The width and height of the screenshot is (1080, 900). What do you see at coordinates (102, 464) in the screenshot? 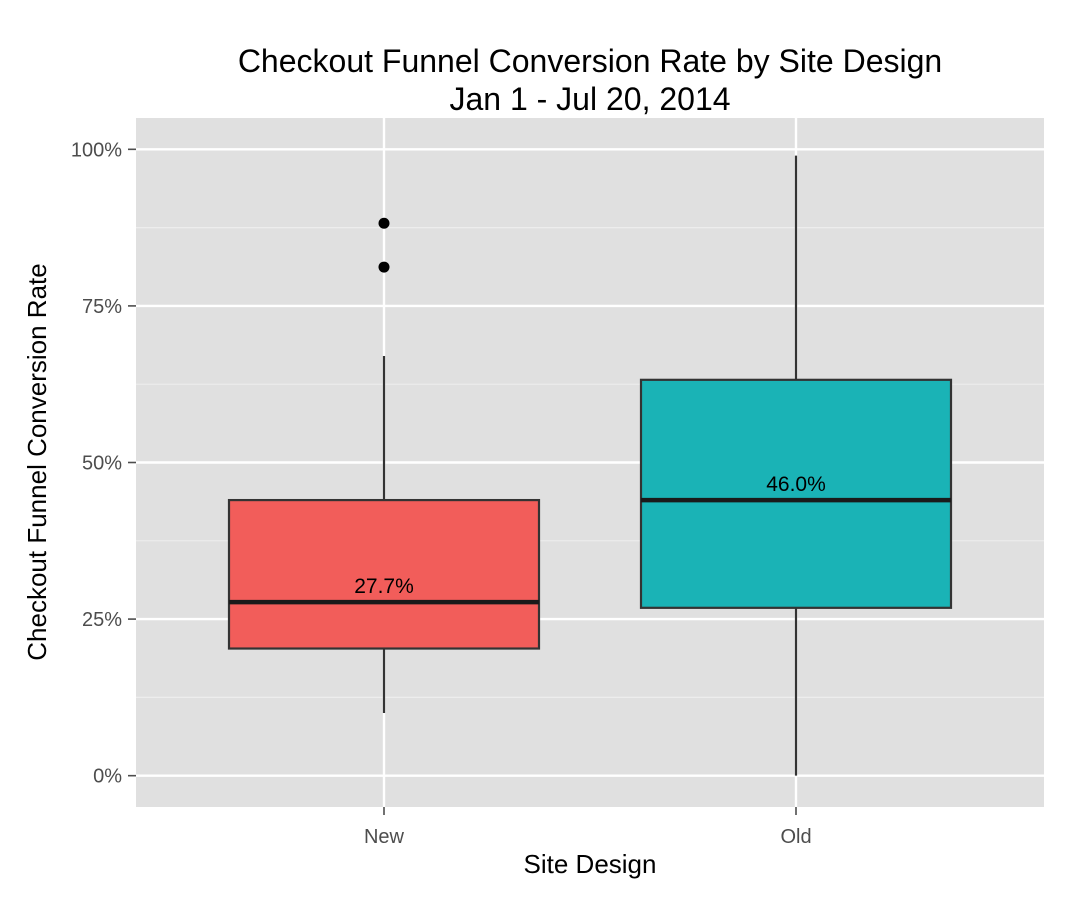
I see `y-tick-label: 50%` at bounding box center [102, 464].